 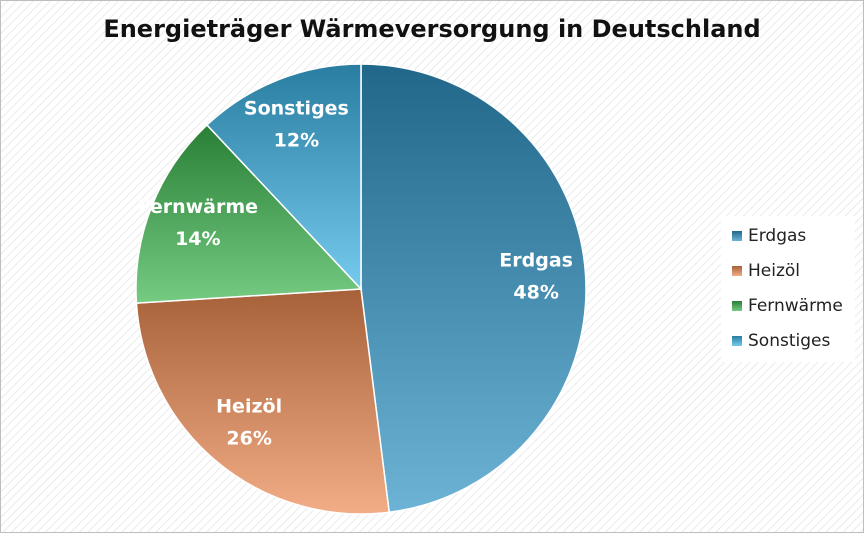 I want to click on slice-value-label: 26%, so click(x=248, y=439).